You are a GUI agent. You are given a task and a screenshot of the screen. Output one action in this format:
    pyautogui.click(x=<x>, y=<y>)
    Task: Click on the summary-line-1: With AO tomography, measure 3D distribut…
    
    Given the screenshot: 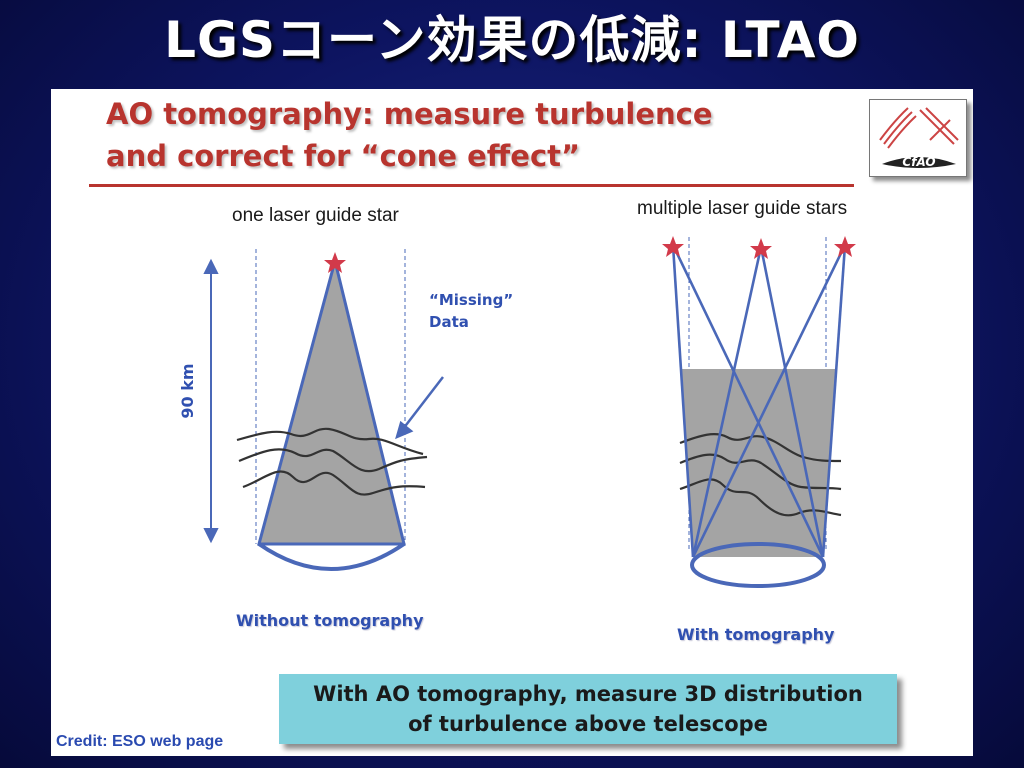 What is the action you would take?
    pyautogui.click(x=588, y=694)
    